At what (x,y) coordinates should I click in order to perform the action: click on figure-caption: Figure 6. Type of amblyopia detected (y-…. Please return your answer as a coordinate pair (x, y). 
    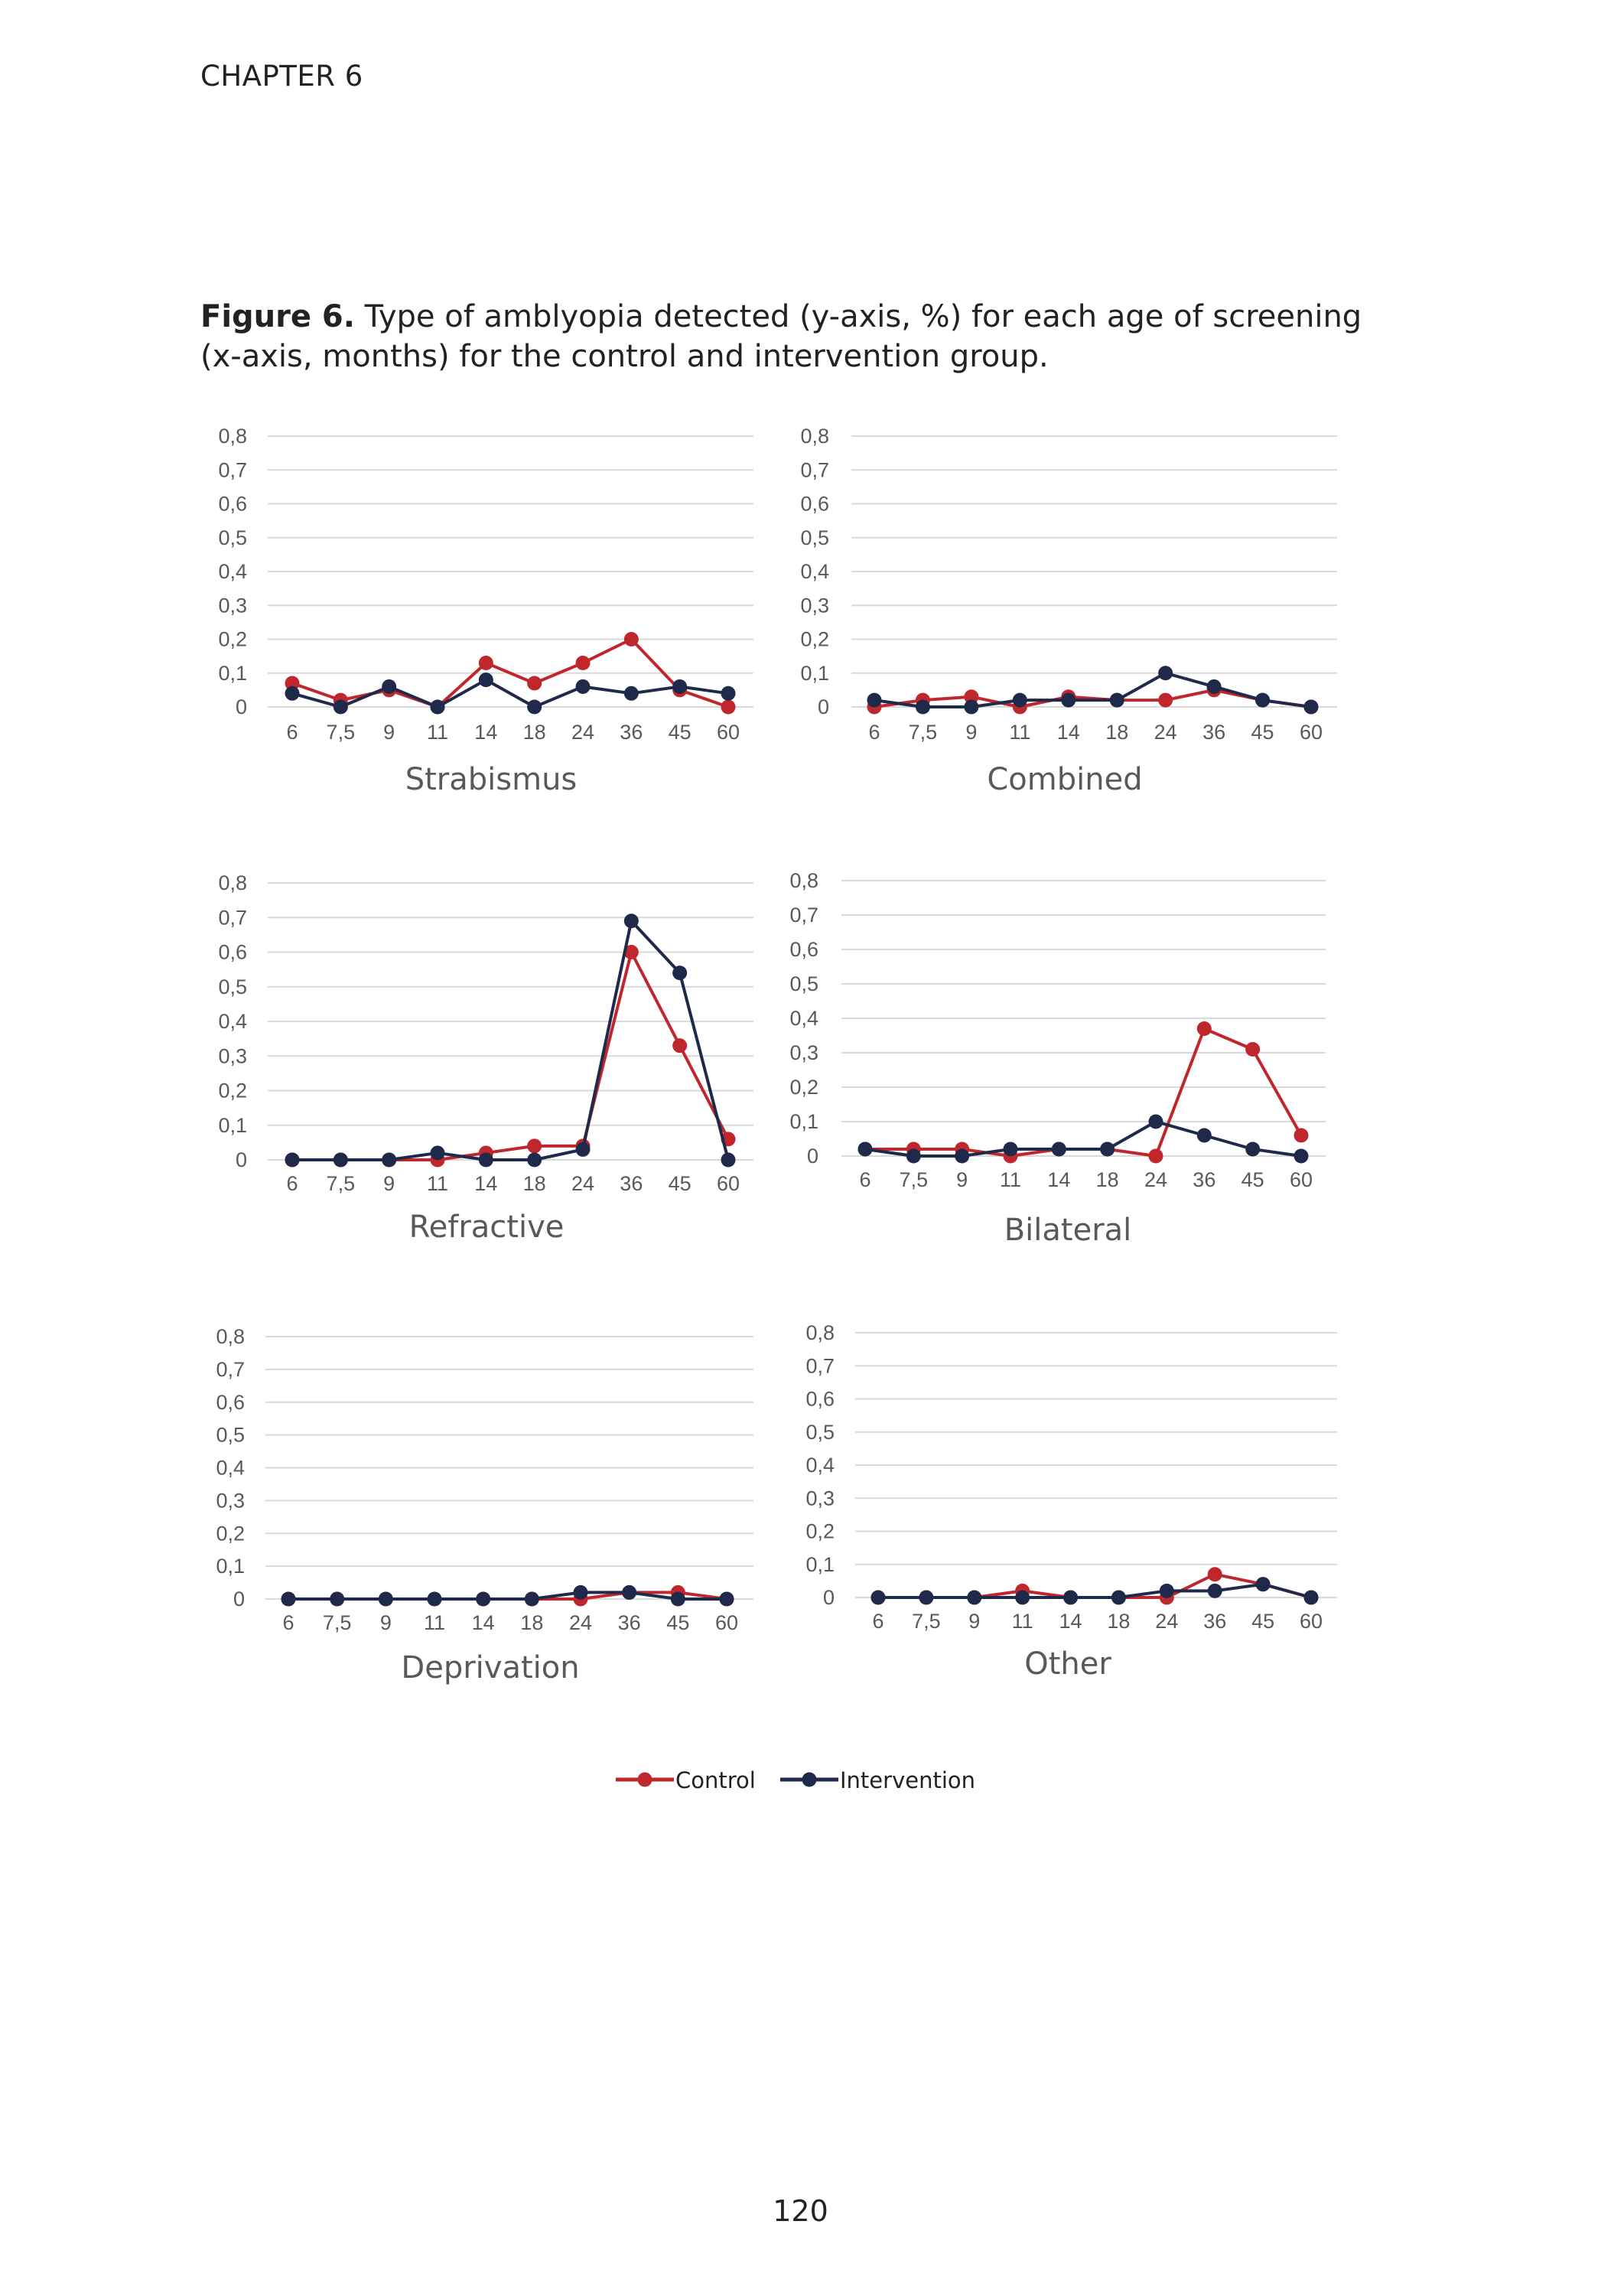
    Looking at the image, I should click on (781, 336).